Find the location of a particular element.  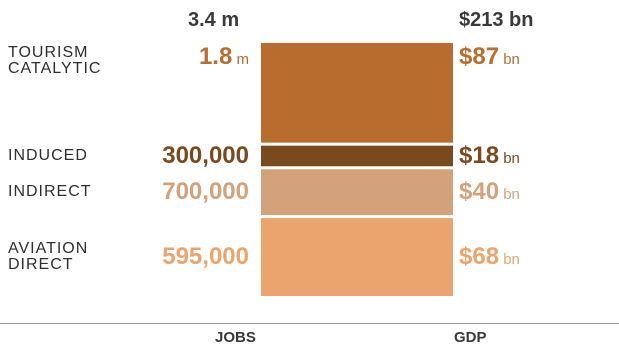

gdp-total: $213 bn is located at coordinates (496, 20).